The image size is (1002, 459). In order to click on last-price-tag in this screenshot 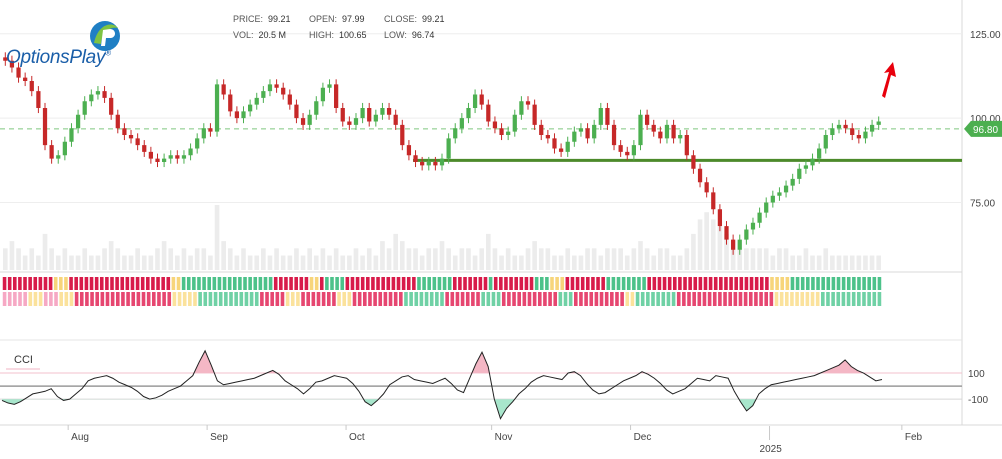, I will do `click(983, 128)`.